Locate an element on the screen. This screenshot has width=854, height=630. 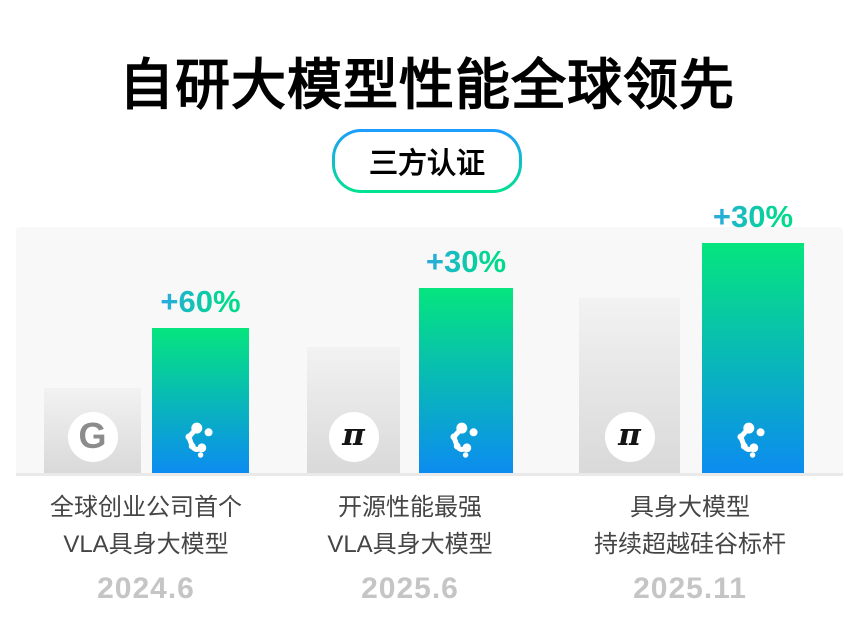
own-model-bar-3: +30% is located at coordinates (753, 336).